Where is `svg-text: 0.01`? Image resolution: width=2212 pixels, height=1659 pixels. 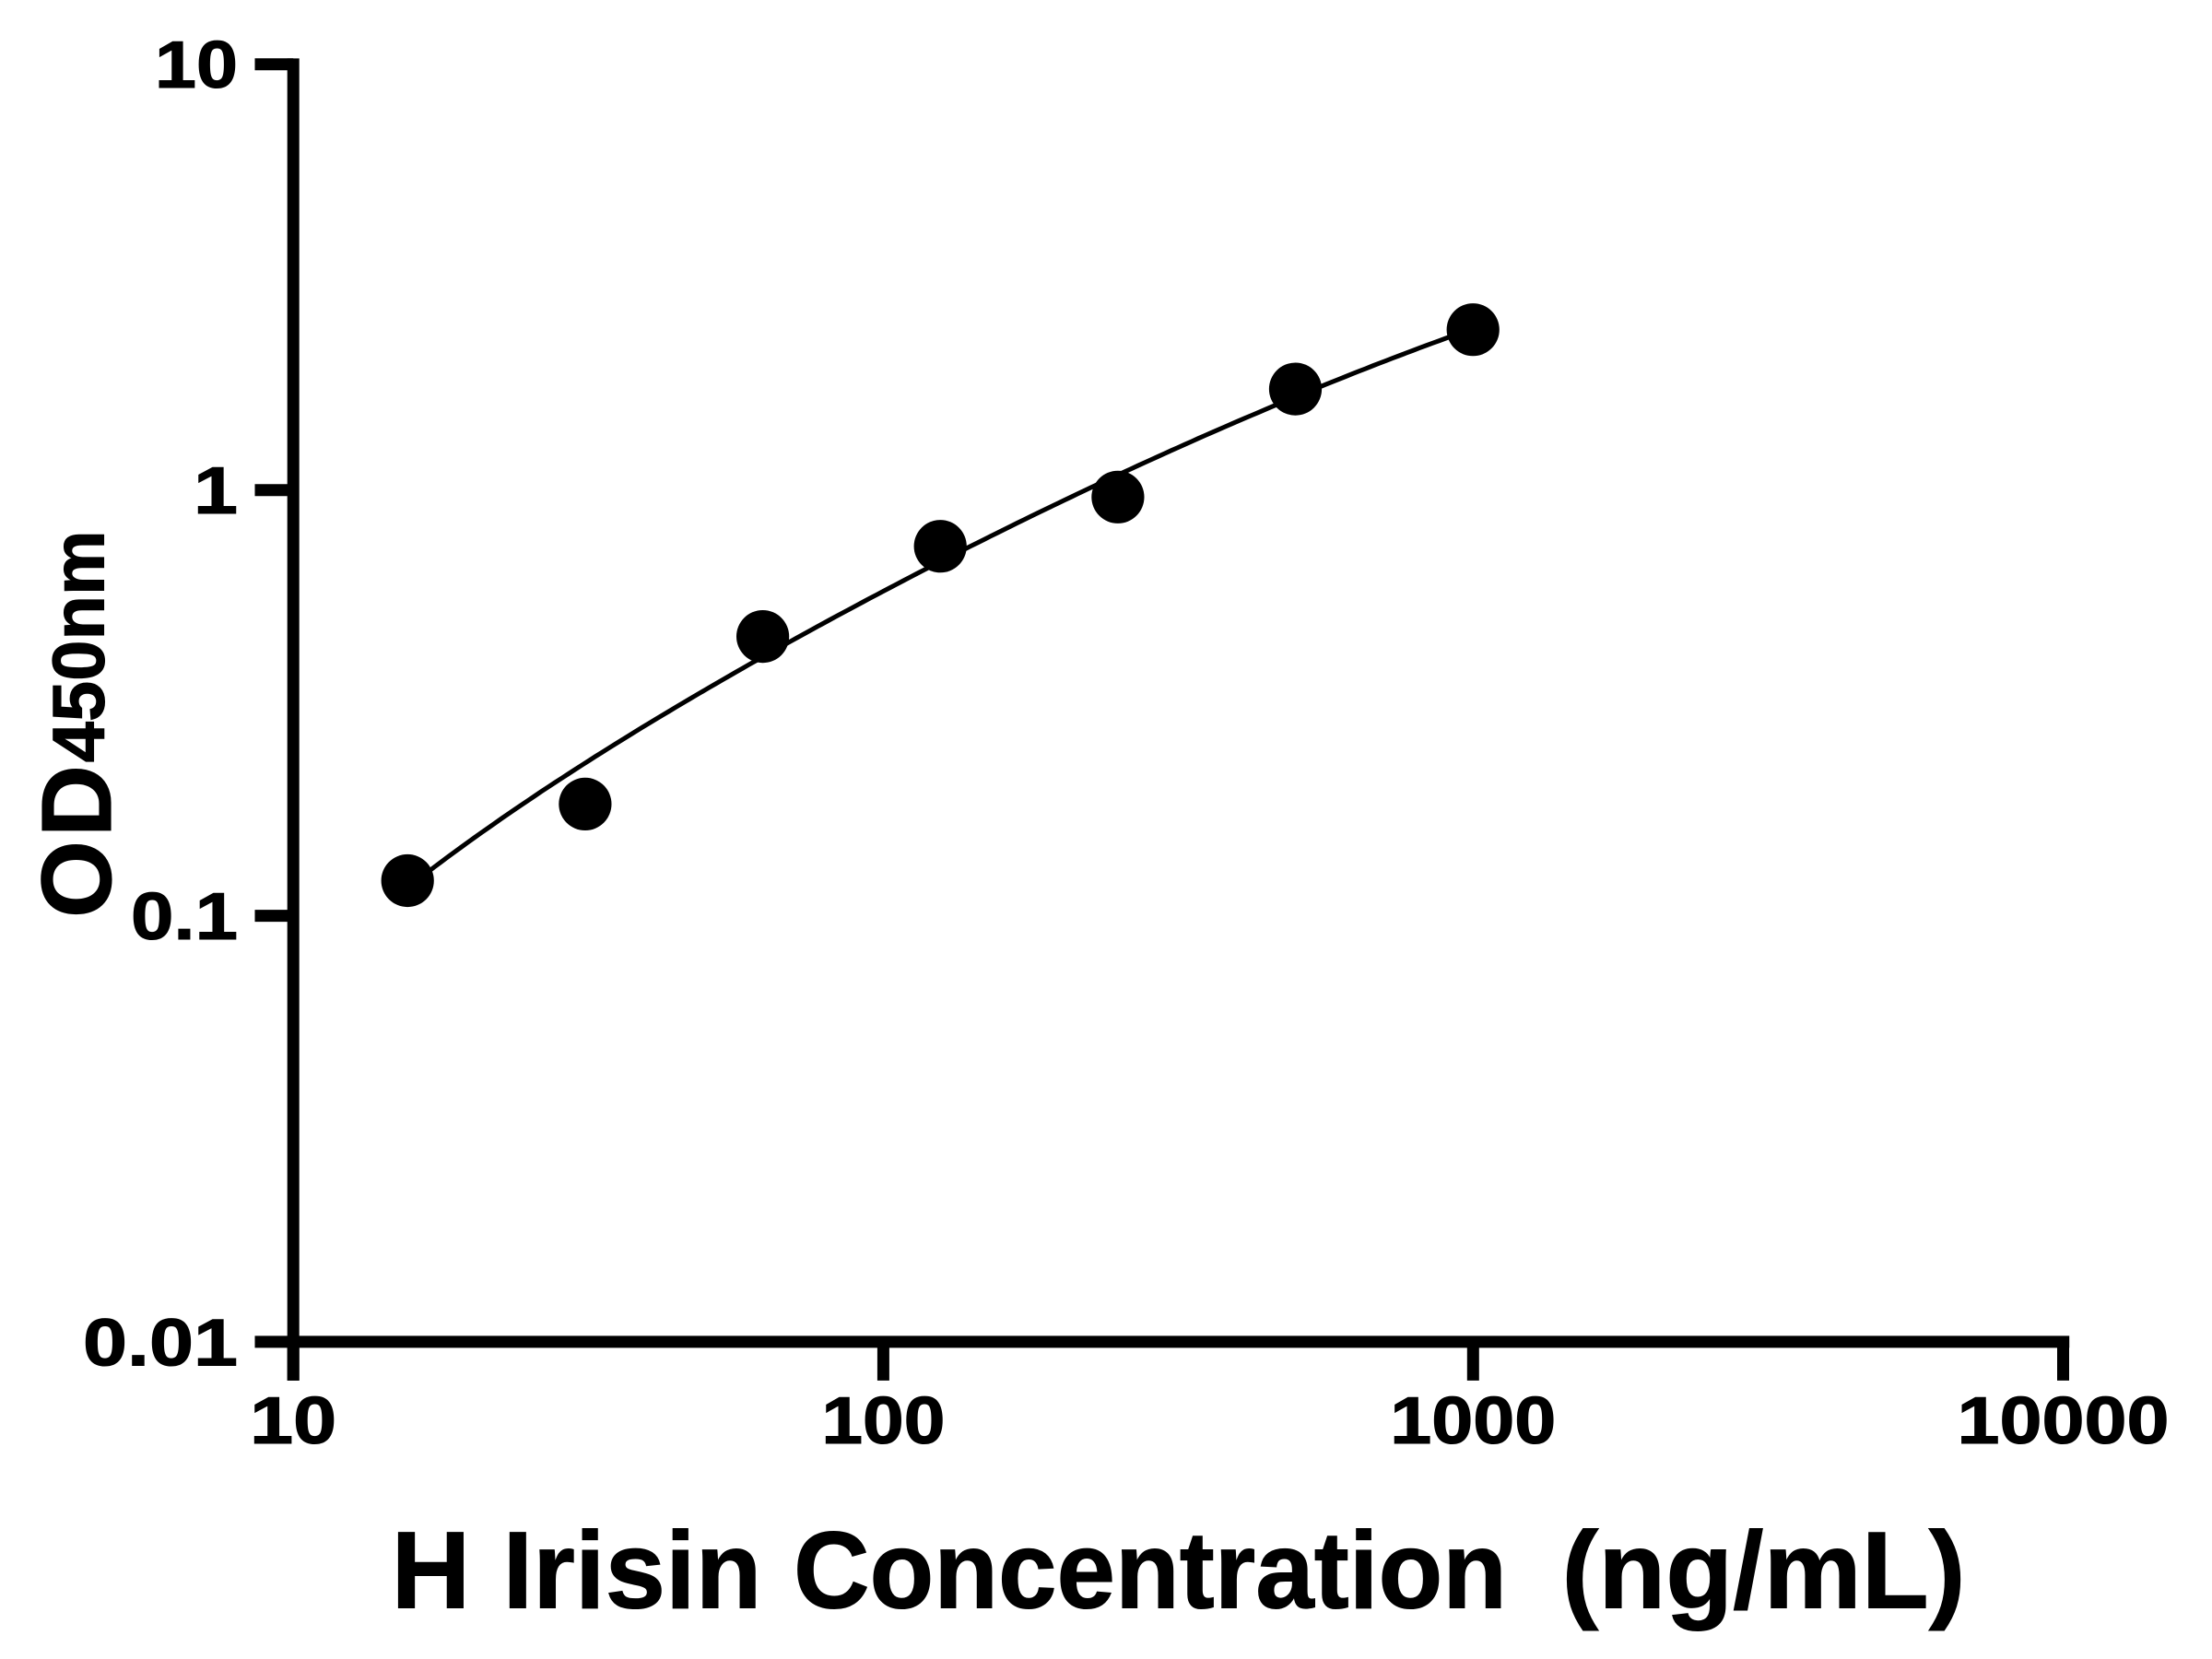 svg-text: 0.01 is located at coordinates (160, 1342).